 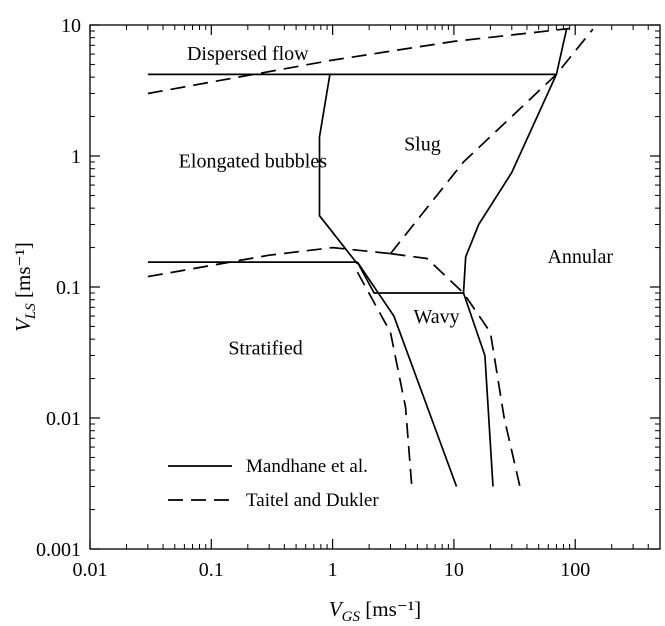 What do you see at coordinates (333, 570) in the screenshot?
I see `x-tick-label: 1` at bounding box center [333, 570].